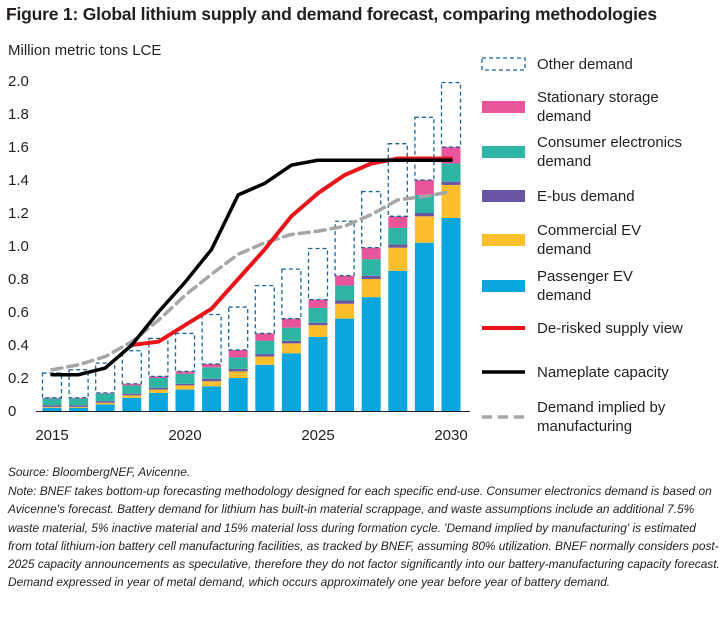  I want to click on x-tick-label: 2030, so click(450, 435).